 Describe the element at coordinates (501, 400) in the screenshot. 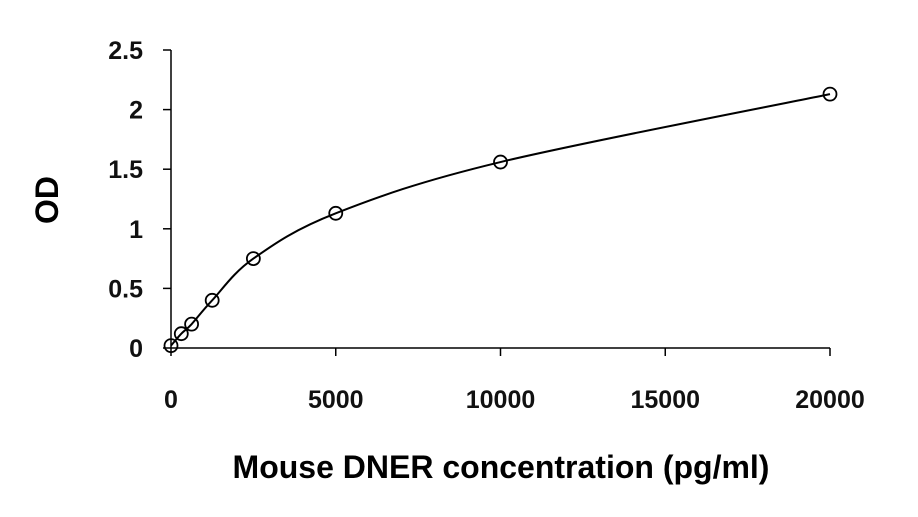

I see `x-tick-label: 10000` at that location.